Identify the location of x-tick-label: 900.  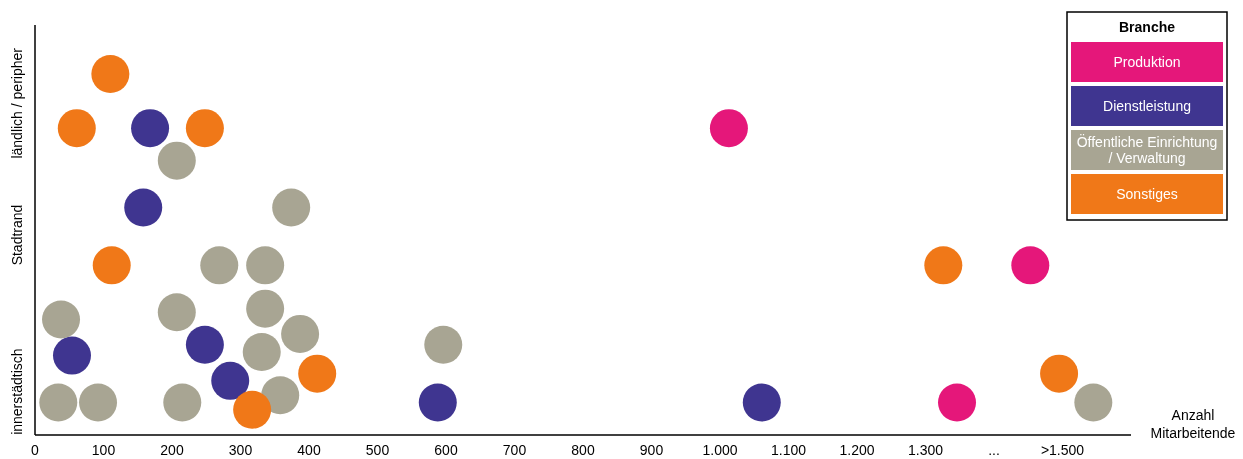
(651, 450).